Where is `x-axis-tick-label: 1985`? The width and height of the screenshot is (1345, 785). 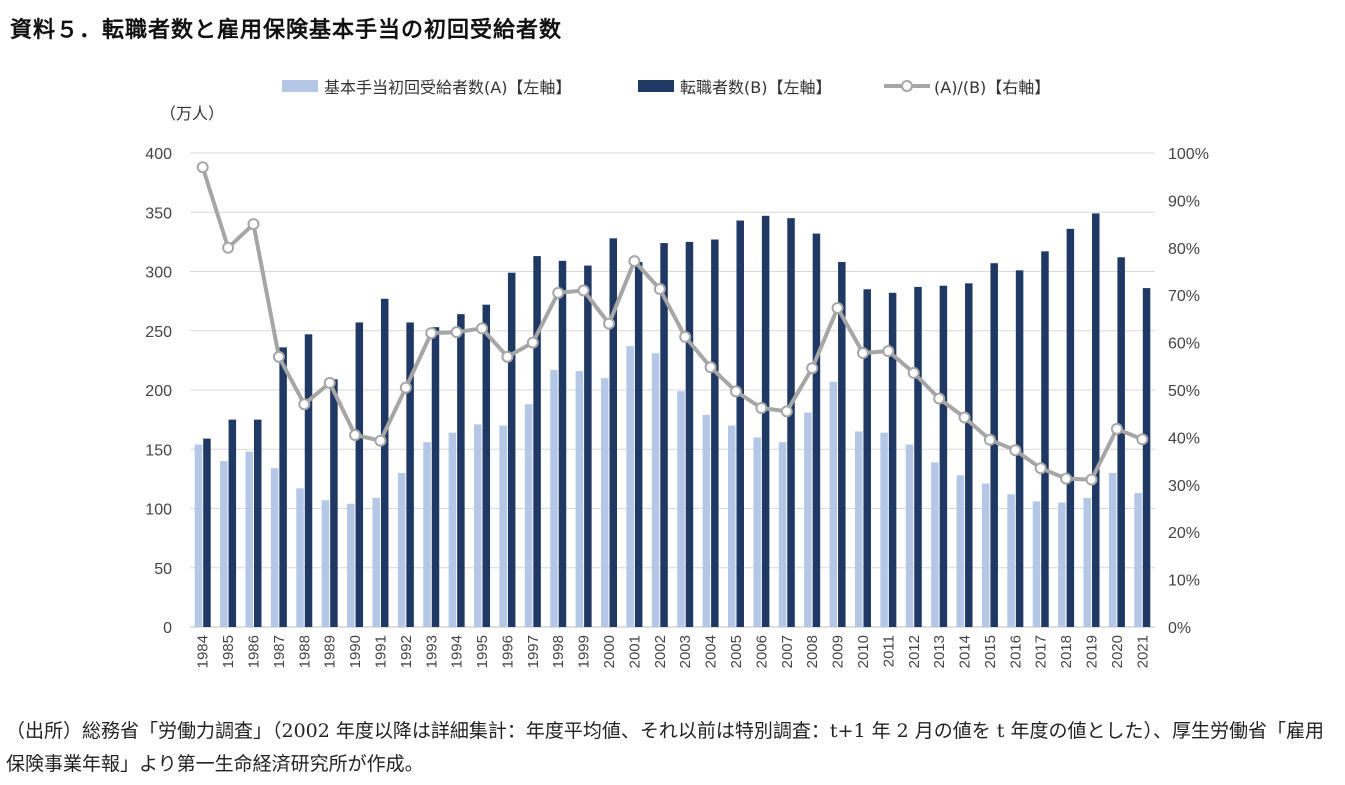
x-axis-tick-label: 1985 is located at coordinates (228, 651).